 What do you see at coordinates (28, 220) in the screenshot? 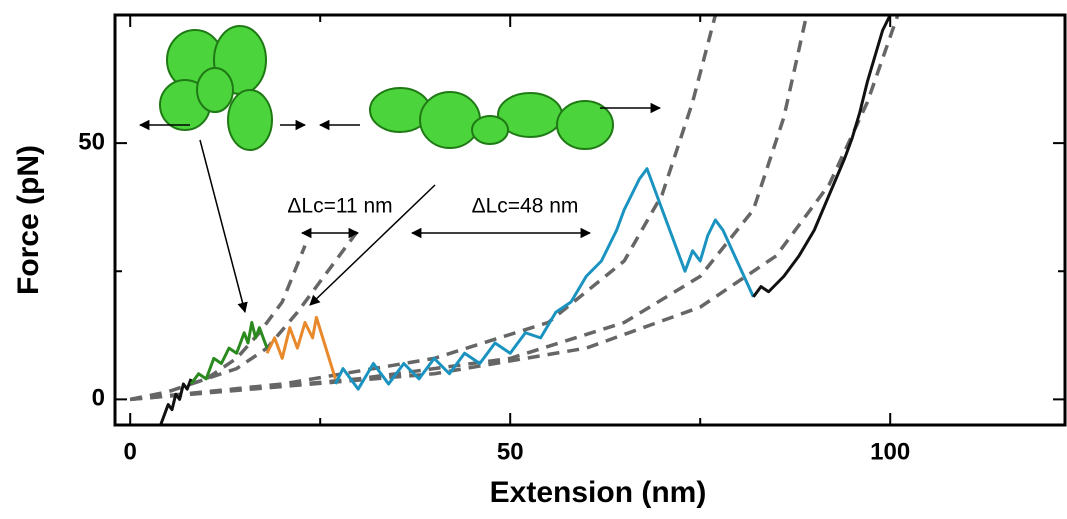
I see `y-axis-label: Force (pN)` at bounding box center [28, 220].